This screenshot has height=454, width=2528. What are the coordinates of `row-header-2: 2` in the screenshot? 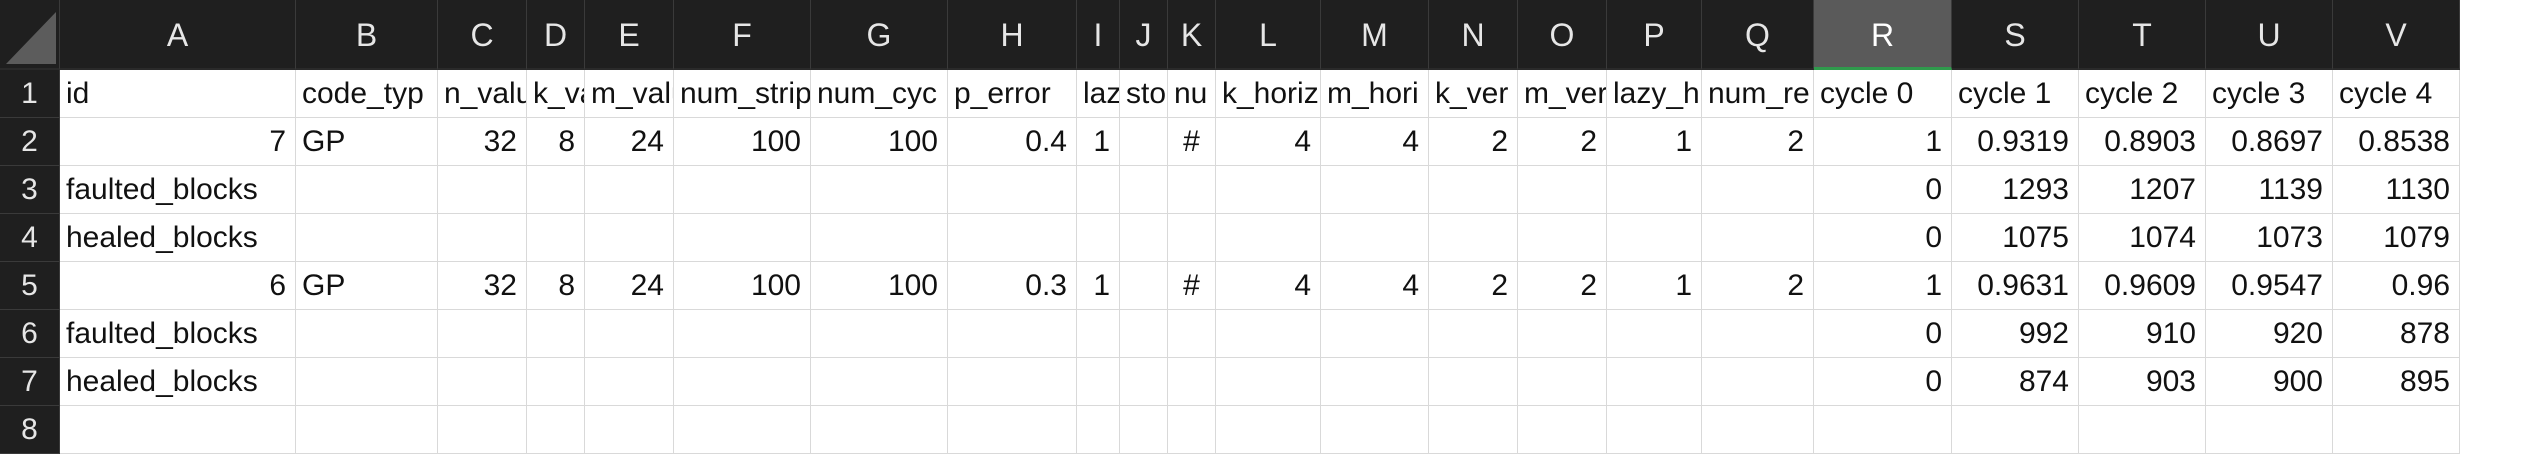 It's located at (30, 142).